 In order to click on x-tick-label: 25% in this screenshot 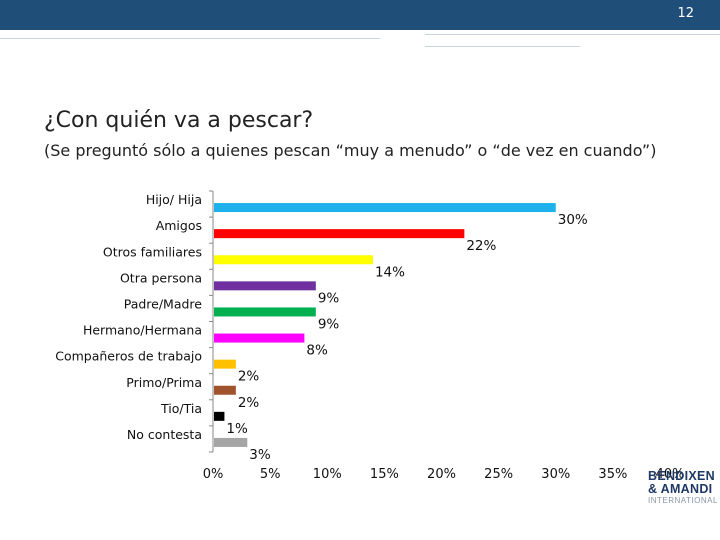, I will do `click(498, 474)`.